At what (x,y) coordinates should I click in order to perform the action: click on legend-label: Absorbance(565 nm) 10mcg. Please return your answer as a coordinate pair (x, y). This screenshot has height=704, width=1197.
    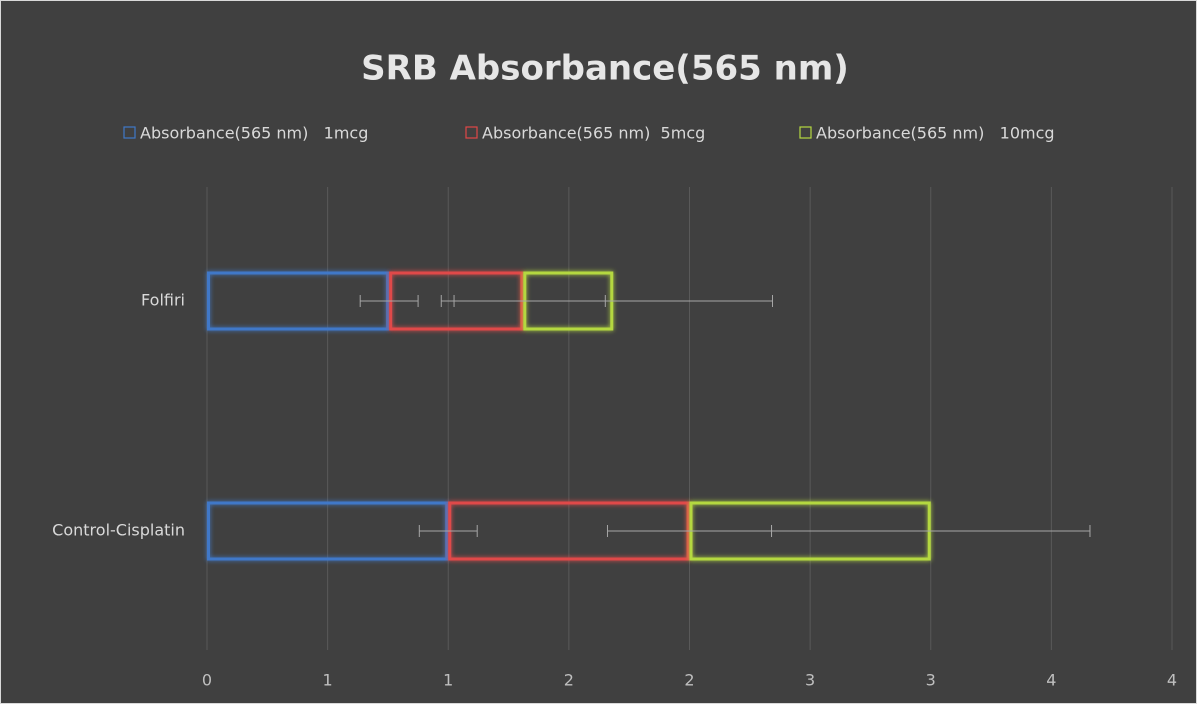
    Looking at the image, I should click on (935, 133).